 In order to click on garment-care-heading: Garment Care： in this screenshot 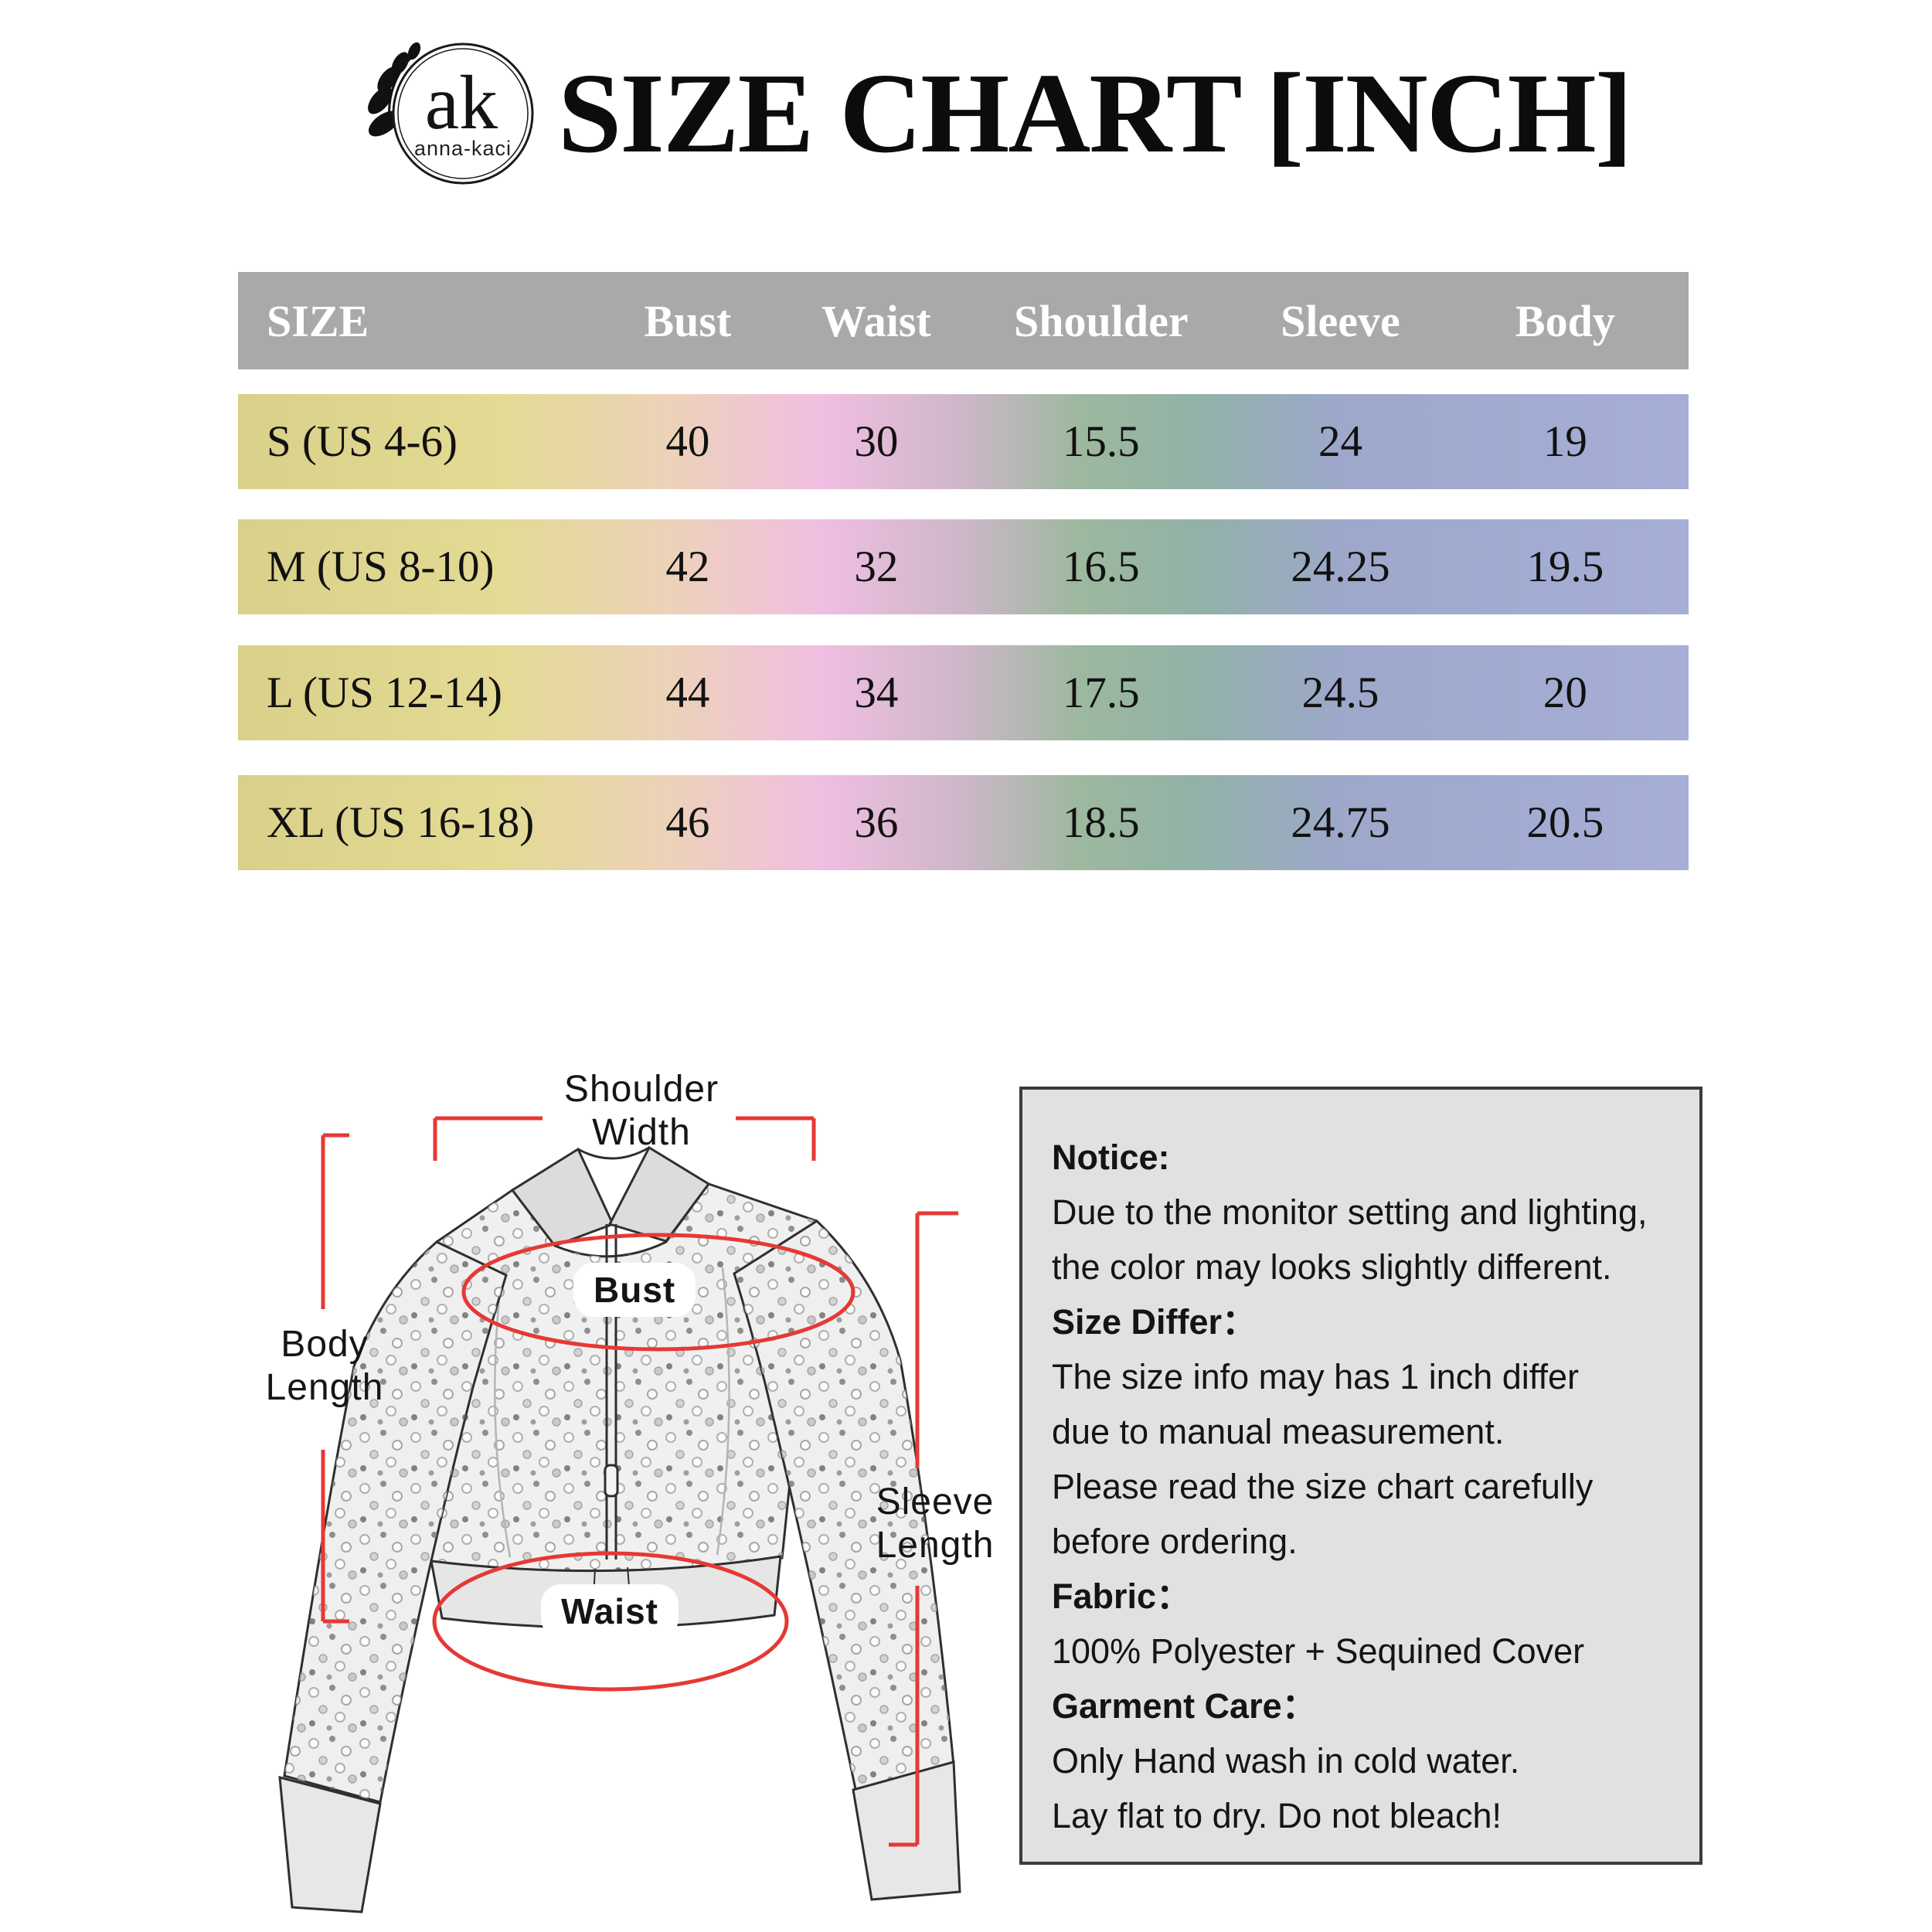, I will do `click(1184, 1706)`.